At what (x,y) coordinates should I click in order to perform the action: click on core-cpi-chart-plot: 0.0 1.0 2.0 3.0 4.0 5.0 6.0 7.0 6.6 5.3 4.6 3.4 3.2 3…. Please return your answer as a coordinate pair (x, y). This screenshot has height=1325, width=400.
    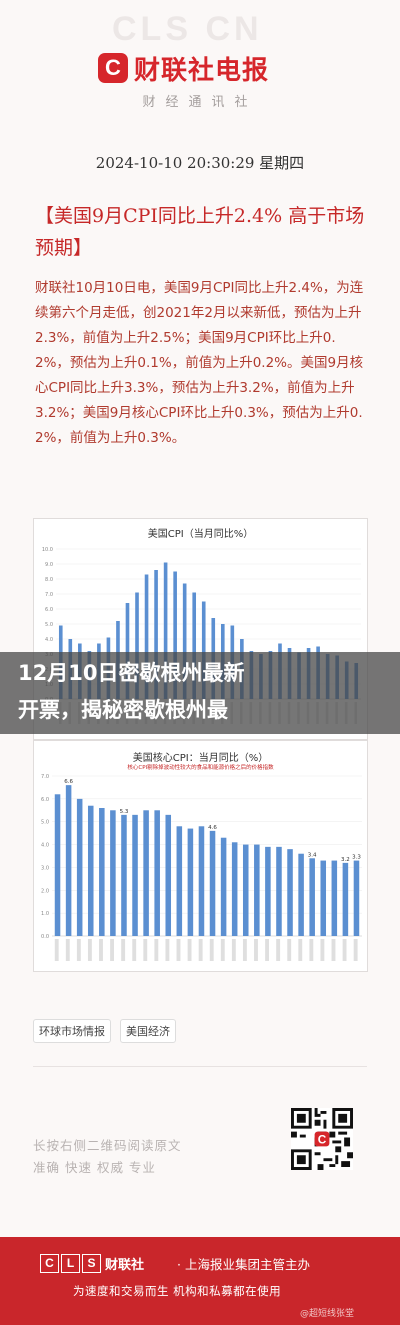
    Looking at the image, I should click on (201, 867).